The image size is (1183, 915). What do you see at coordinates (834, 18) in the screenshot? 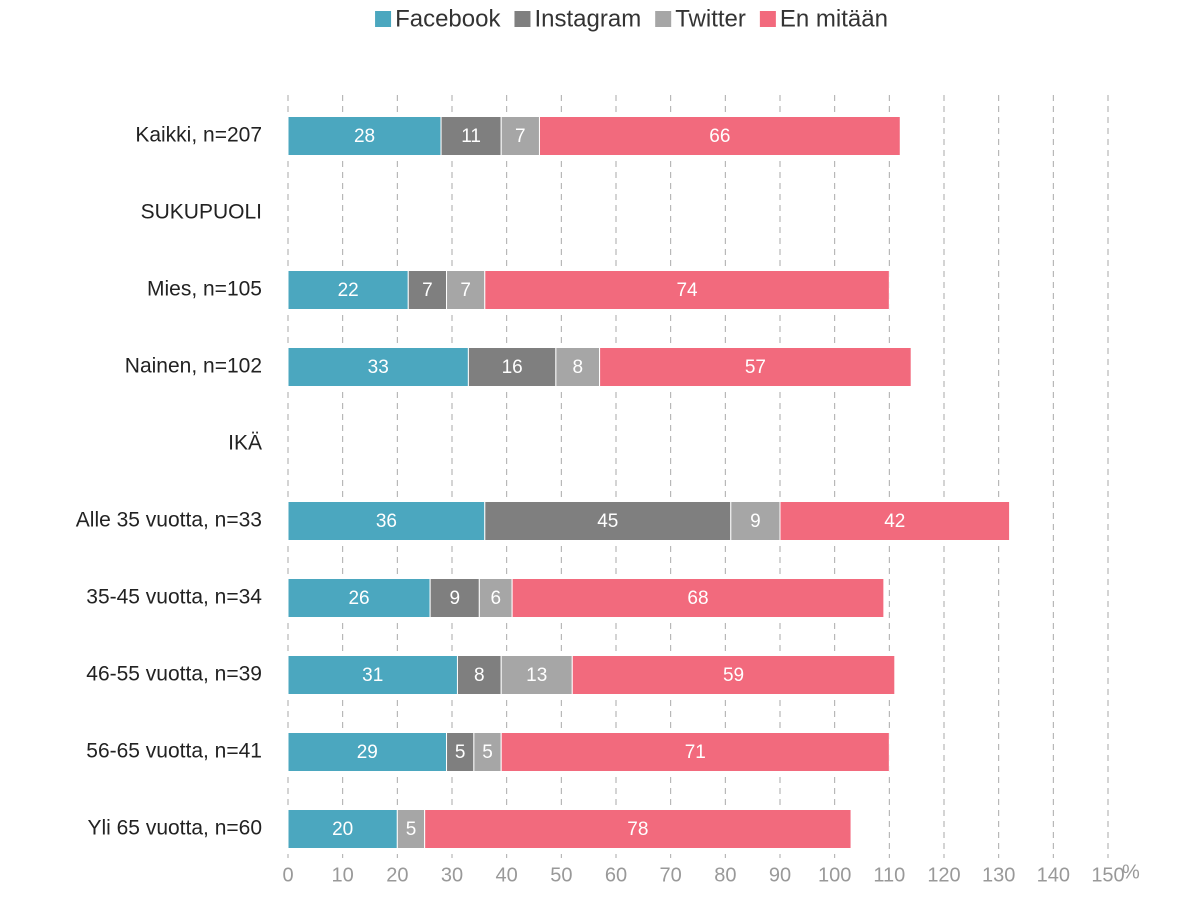
I see `legend-label: En mitään` at bounding box center [834, 18].